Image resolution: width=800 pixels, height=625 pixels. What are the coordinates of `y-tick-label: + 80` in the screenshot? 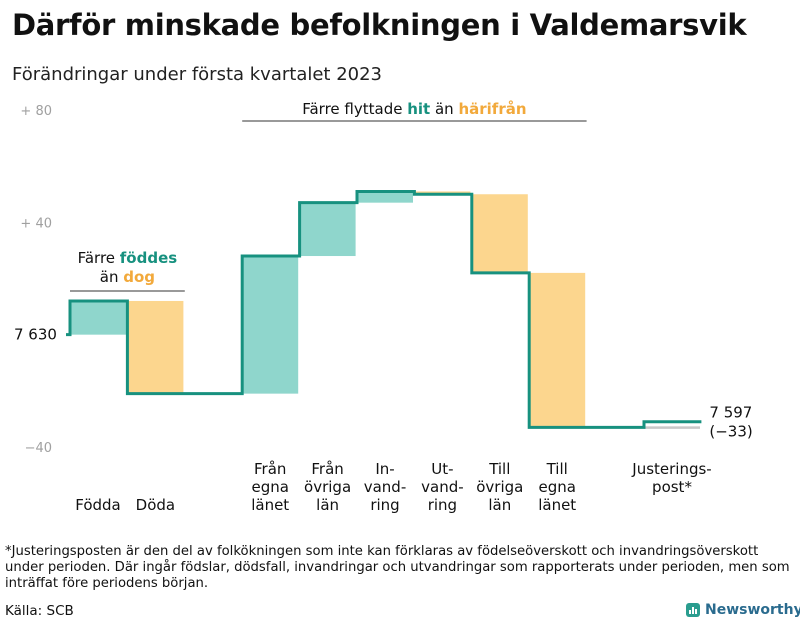 It's located at (36, 111).